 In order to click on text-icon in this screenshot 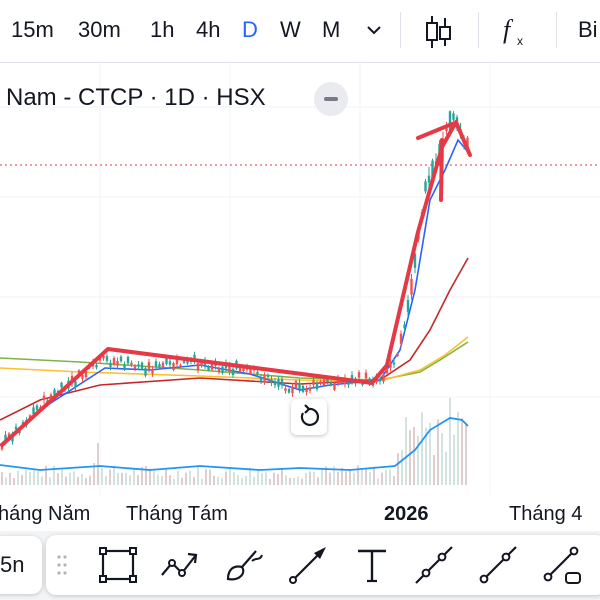, I will do `click(372, 565)`.